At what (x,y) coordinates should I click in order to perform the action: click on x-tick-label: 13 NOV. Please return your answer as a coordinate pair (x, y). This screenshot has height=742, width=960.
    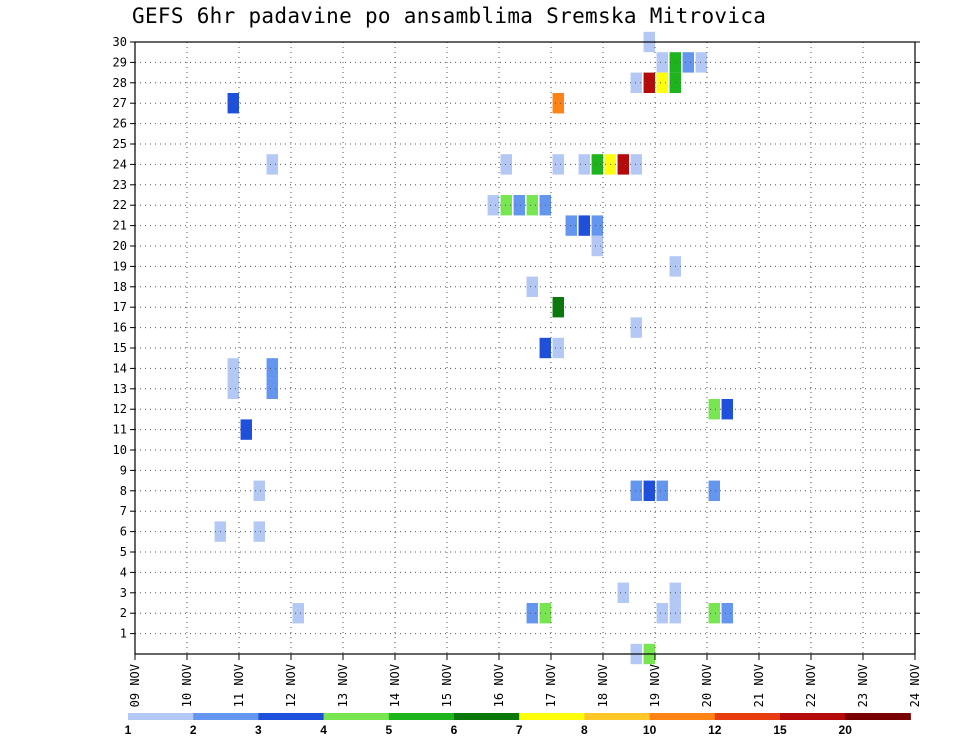
    Looking at the image, I should click on (343, 685).